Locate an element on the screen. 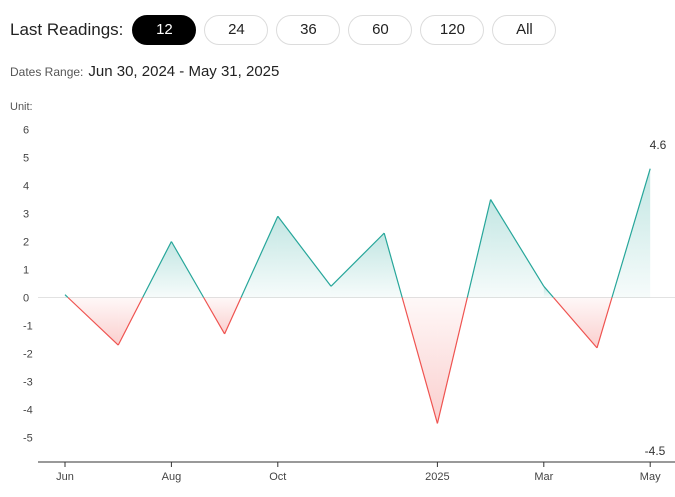 This screenshot has width=675, height=497. range-button-12: 12 is located at coordinates (164, 29).